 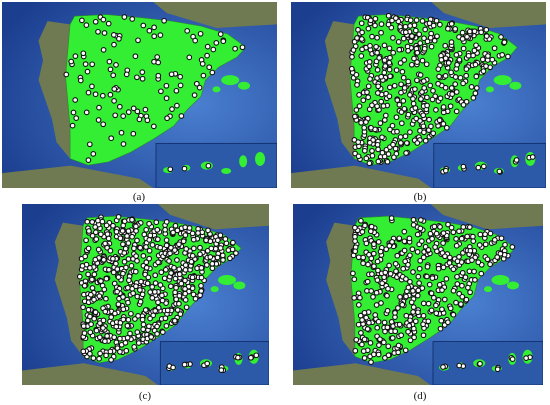 I want to click on balearic-island, so click(x=500, y=280).